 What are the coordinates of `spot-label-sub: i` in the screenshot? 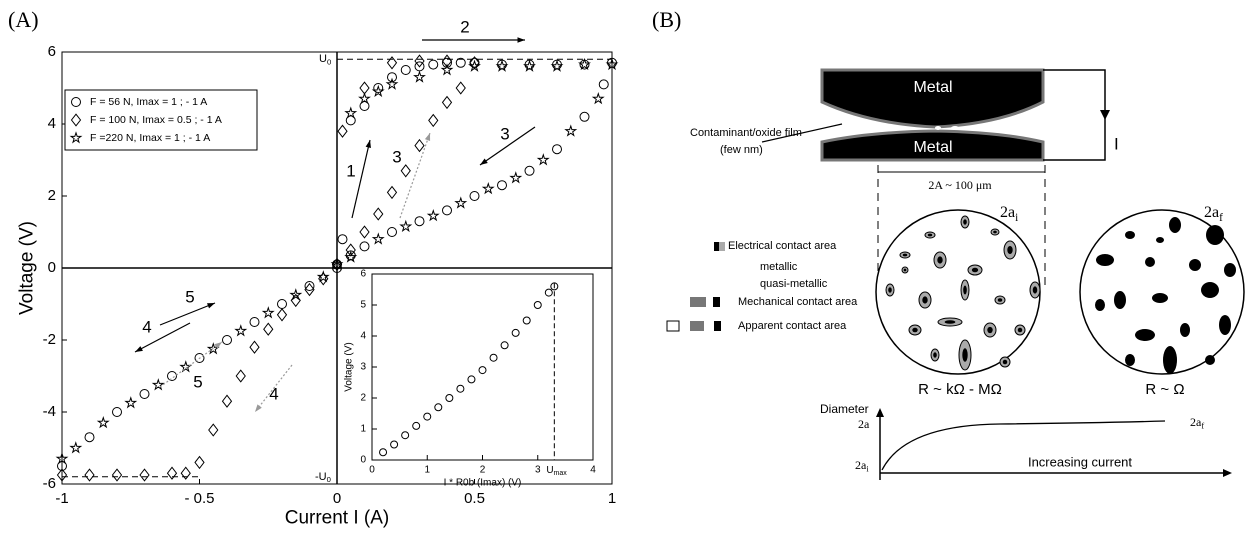 It's located at (1016, 217).